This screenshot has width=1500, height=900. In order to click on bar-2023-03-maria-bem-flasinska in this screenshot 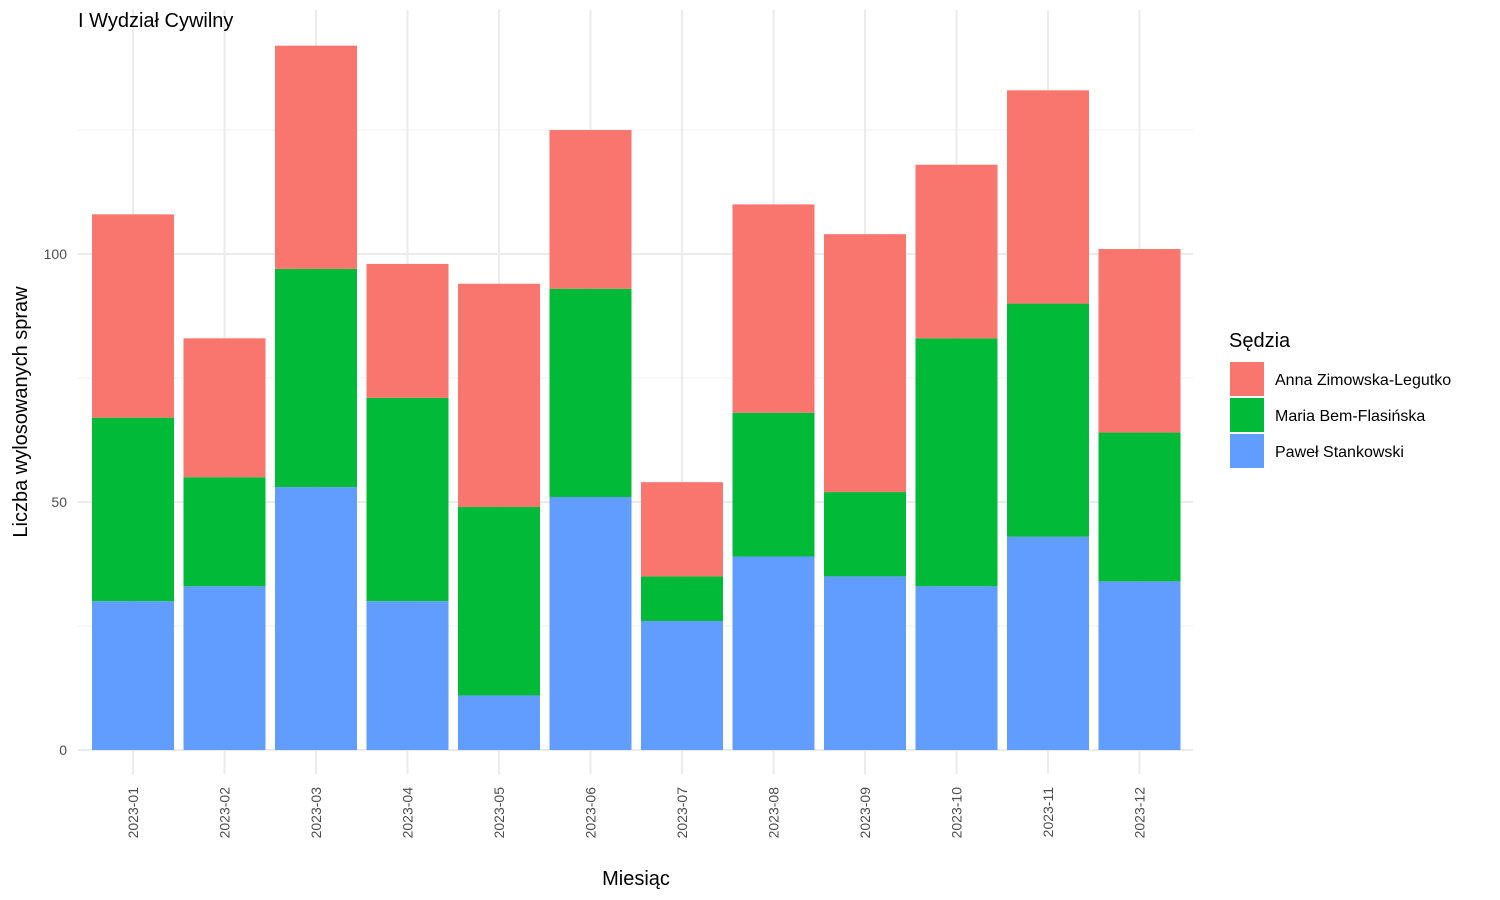, I will do `click(316, 378)`.